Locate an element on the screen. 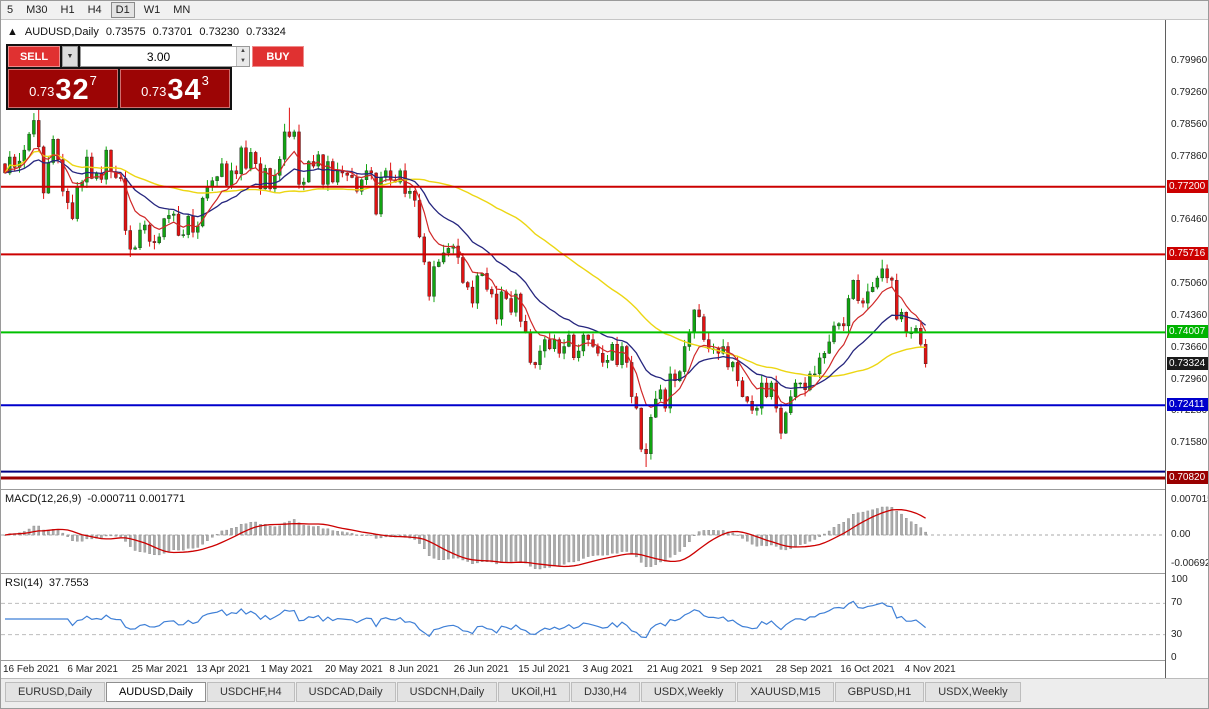 The height and width of the screenshot is (709, 1209). date-tick: 1 May 2021 is located at coordinates (286, 669).